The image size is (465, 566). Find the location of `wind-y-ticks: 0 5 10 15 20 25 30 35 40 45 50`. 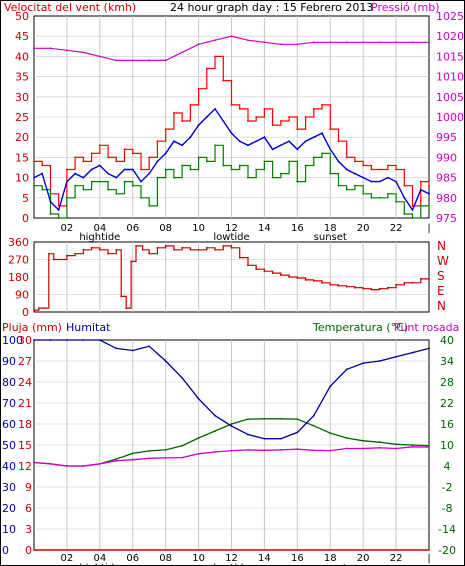

wind-y-ticks: 0 5 10 15 20 25 30 35 40 45 50 is located at coordinates (22, 117).